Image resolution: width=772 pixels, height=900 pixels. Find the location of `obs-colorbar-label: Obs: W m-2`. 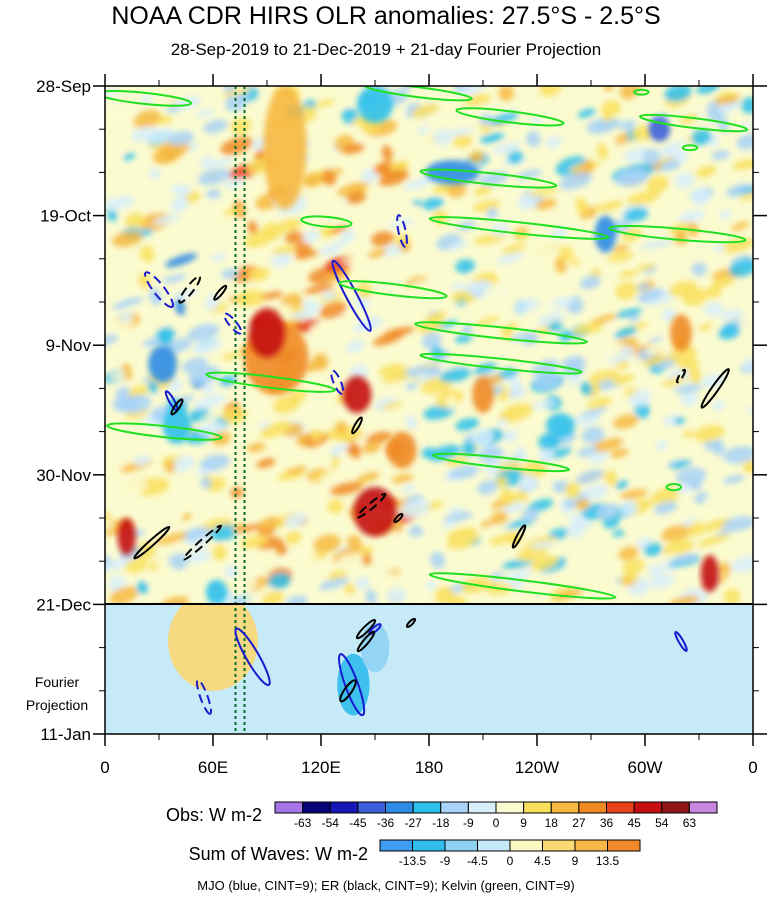

obs-colorbar-label: Obs: W m-2 is located at coordinates (214, 815).